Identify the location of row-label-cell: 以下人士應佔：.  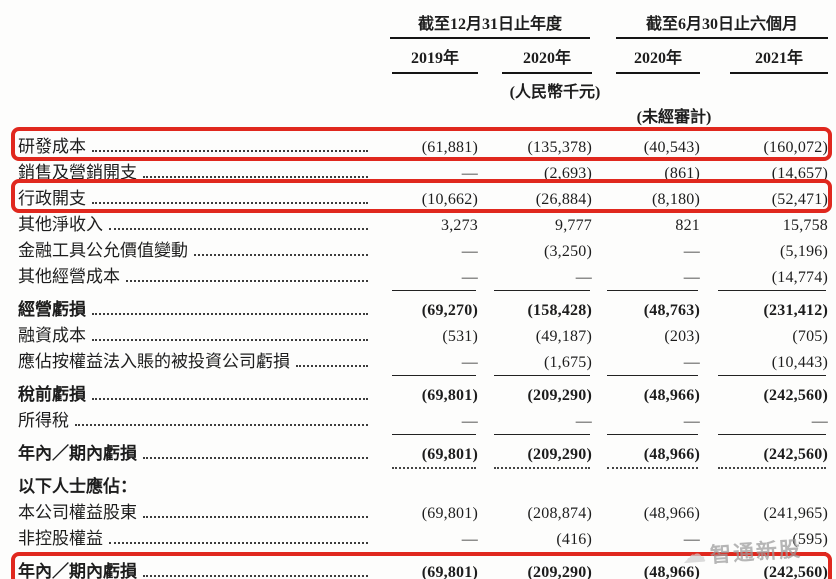
(198, 484).